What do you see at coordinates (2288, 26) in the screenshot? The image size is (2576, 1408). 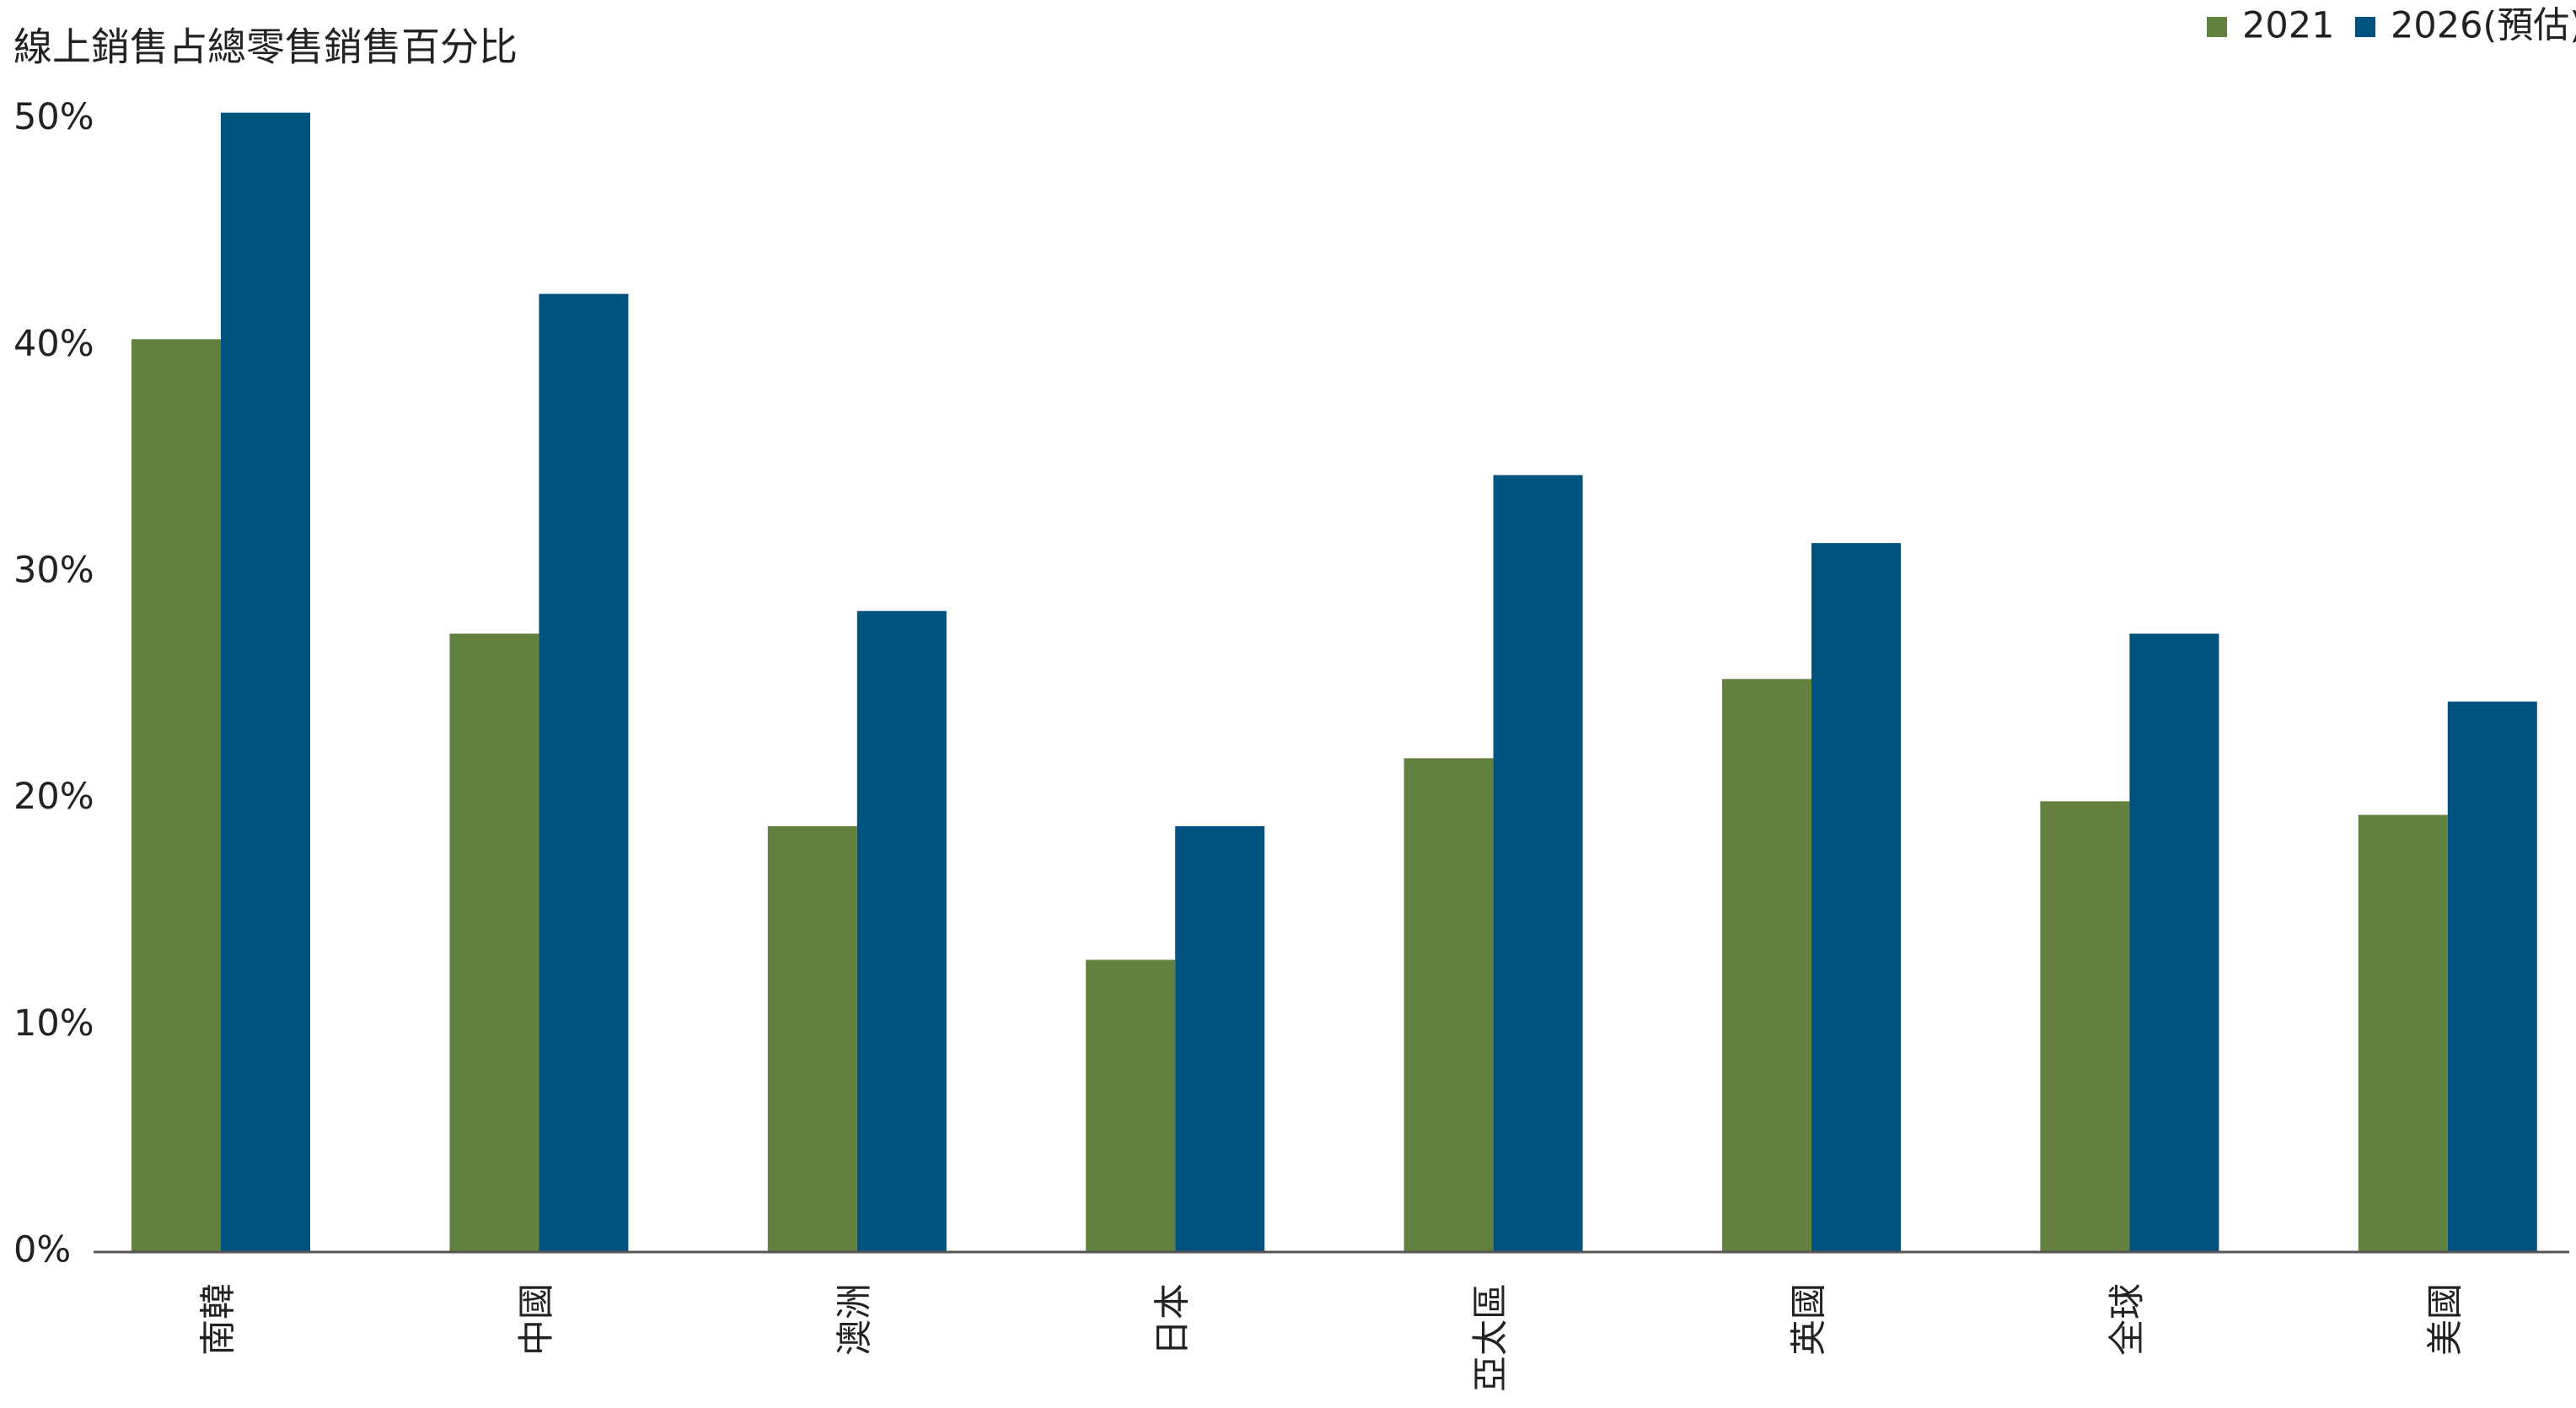 I see `legend-label: 2021` at bounding box center [2288, 26].